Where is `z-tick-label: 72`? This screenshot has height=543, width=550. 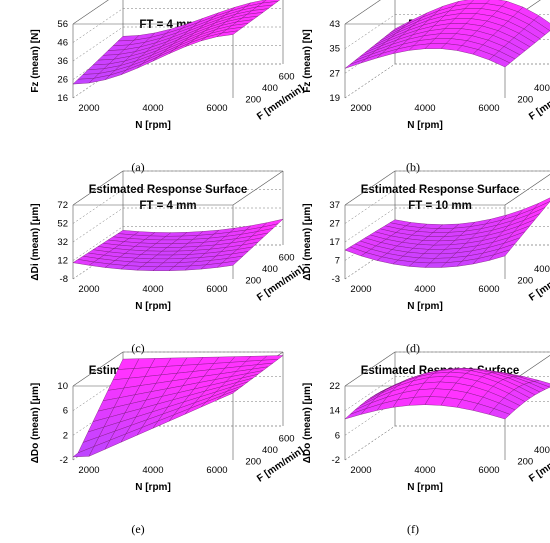 z-tick-label: 72 is located at coordinates (62, 205).